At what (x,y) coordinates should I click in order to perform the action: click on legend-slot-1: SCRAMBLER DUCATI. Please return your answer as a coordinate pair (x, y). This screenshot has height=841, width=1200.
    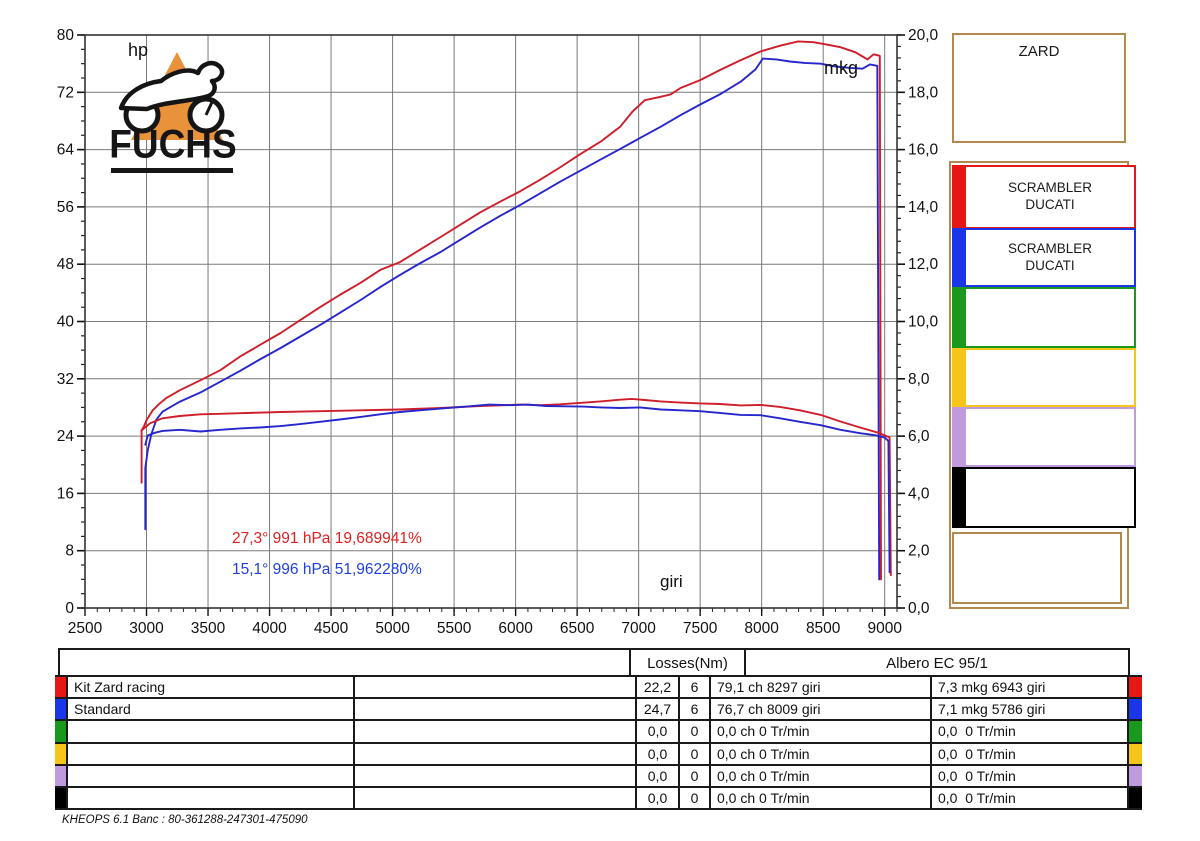
    Looking at the image, I should click on (1044, 197).